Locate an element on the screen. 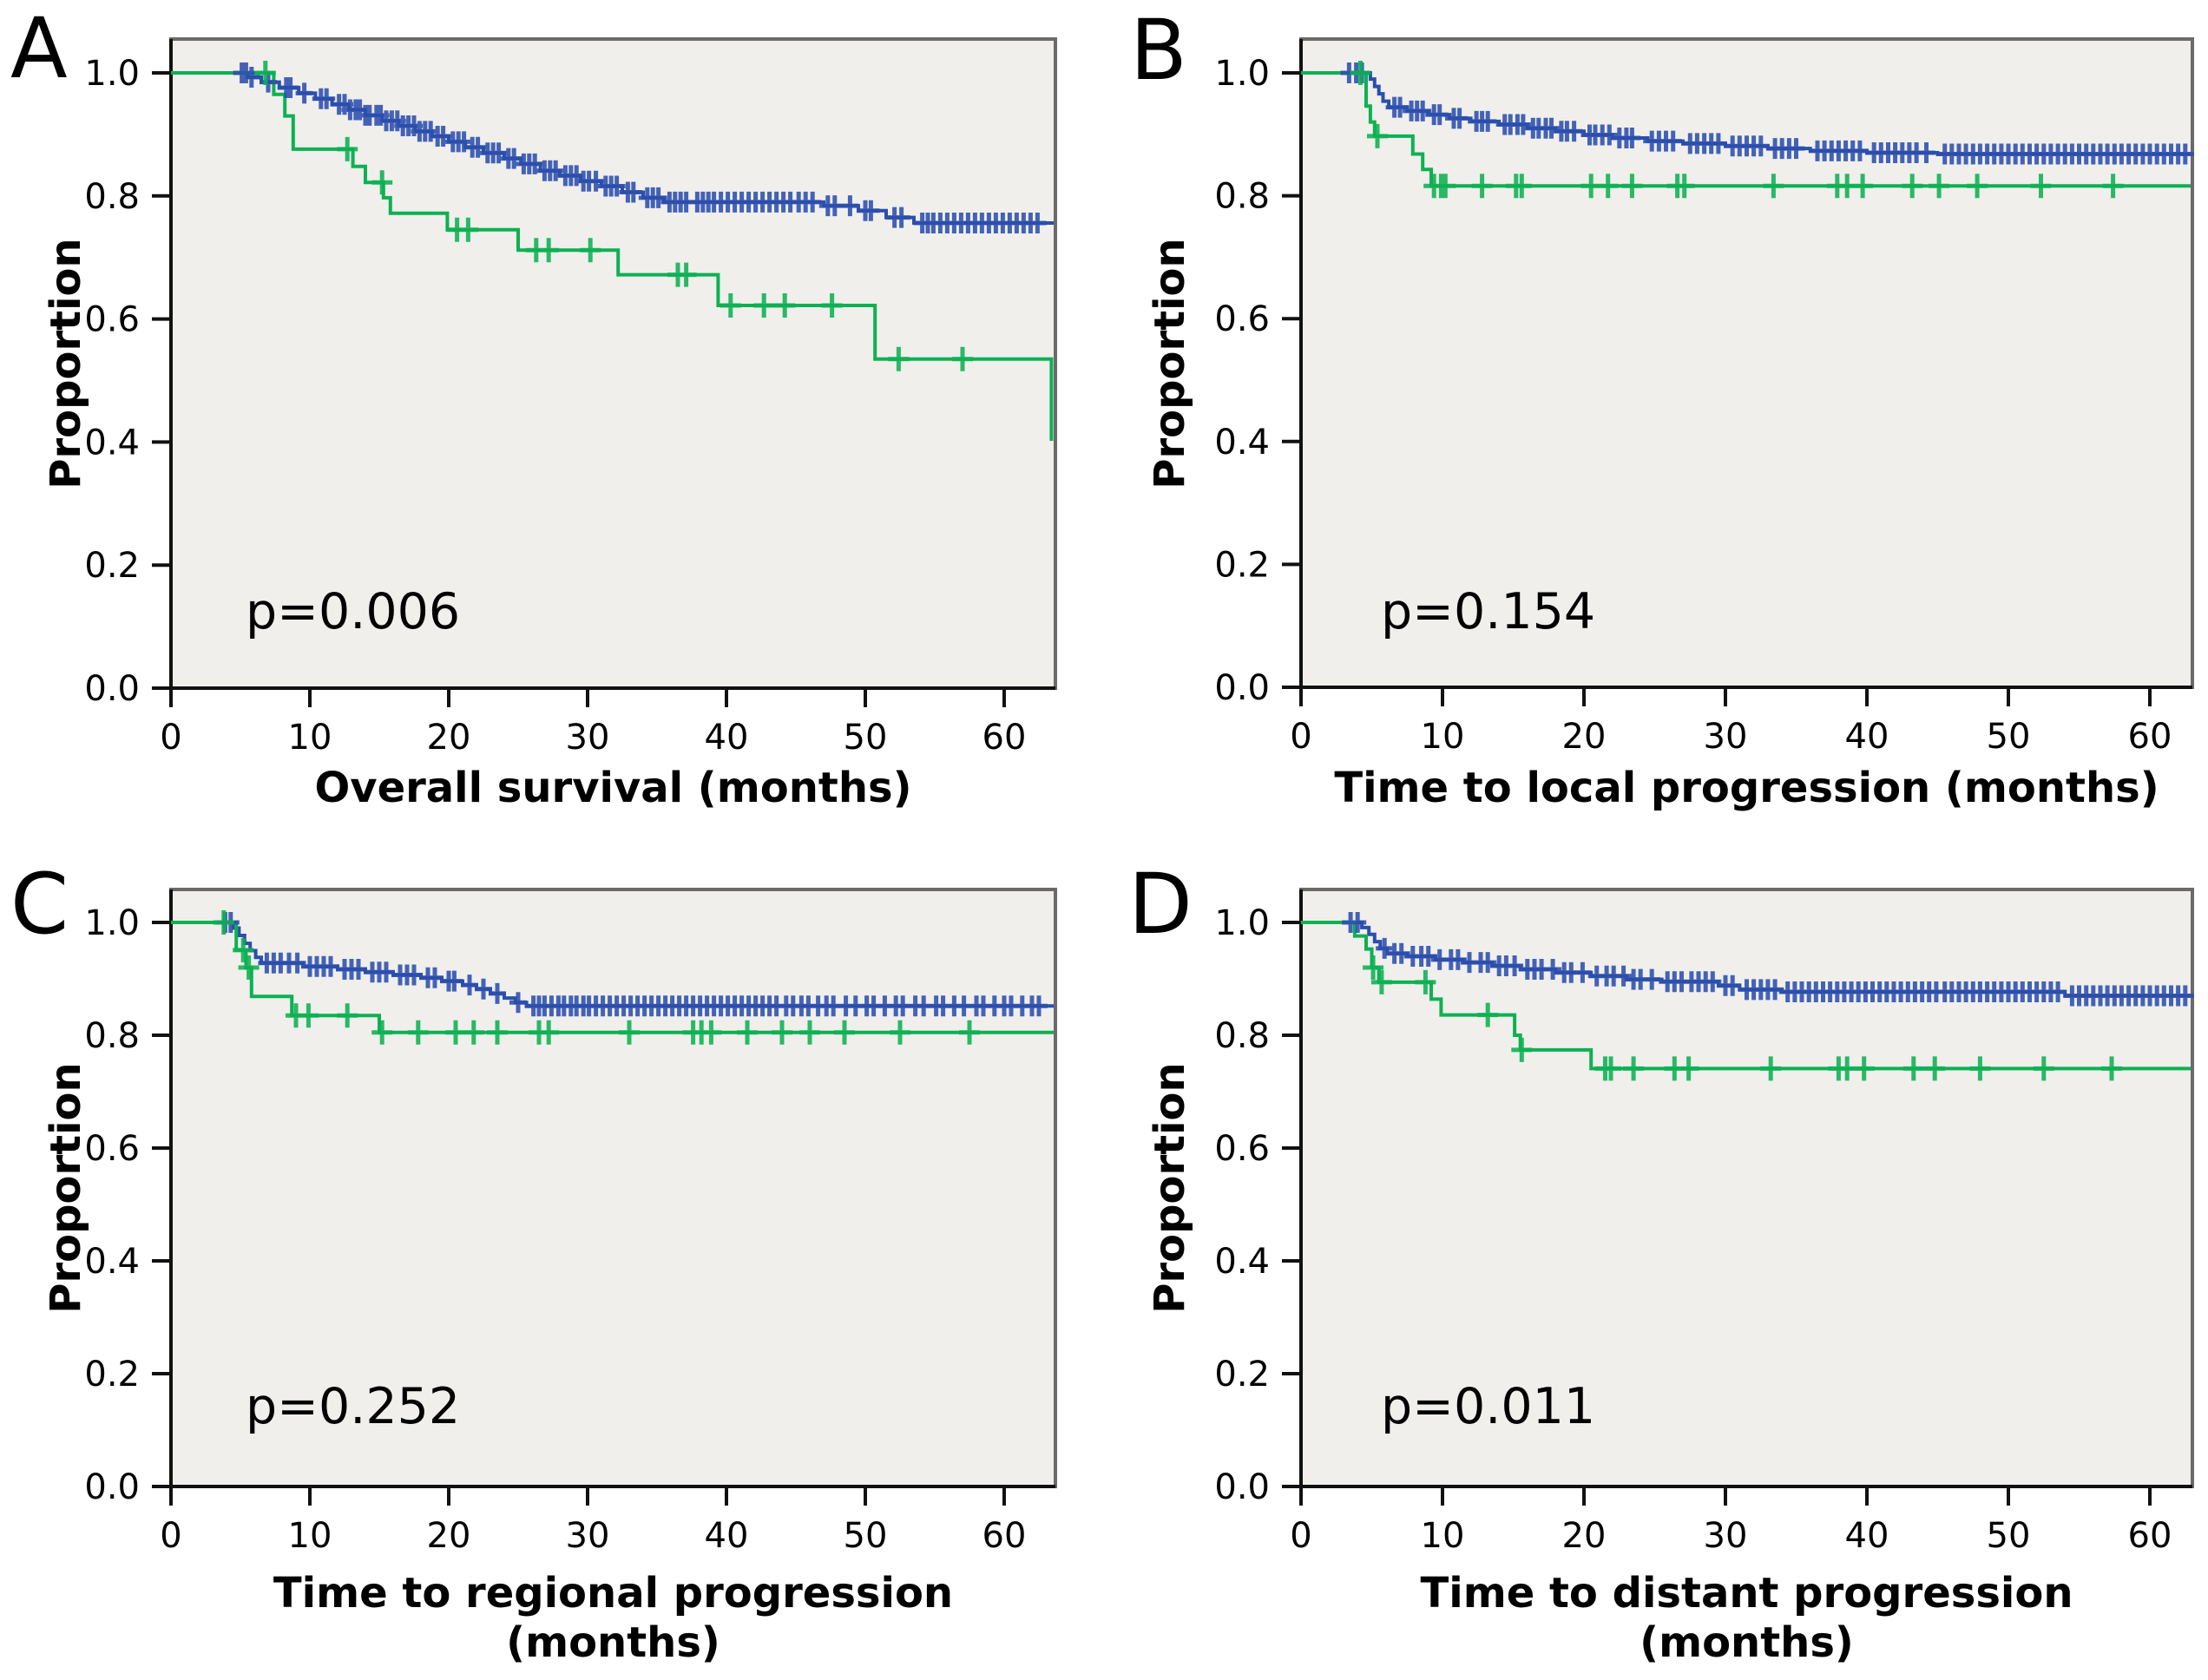 This screenshot has height=1680, width=2208. panel-letter: B is located at coordinates (1158, 50).